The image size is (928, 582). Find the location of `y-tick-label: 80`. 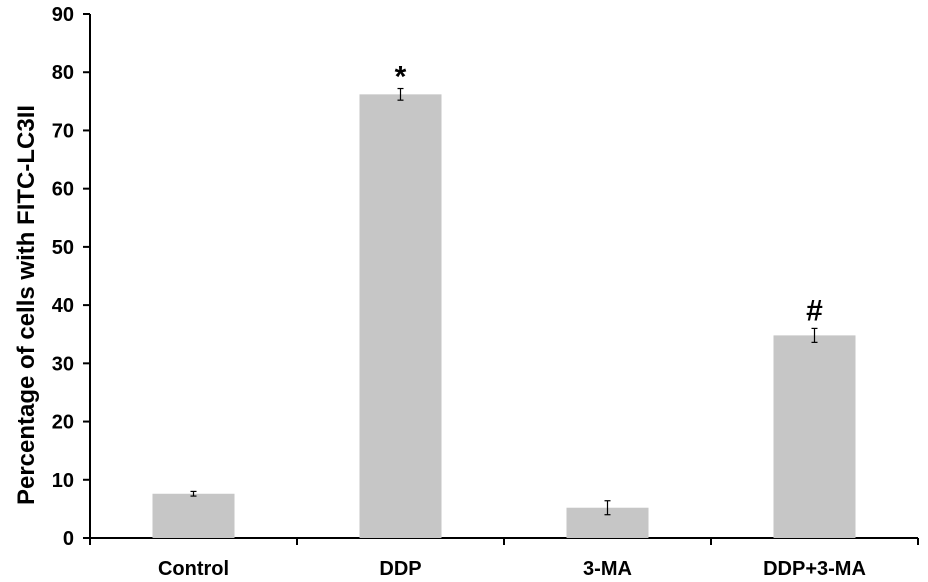

y-tick-label: 80 is located at coordinates (63, 73).